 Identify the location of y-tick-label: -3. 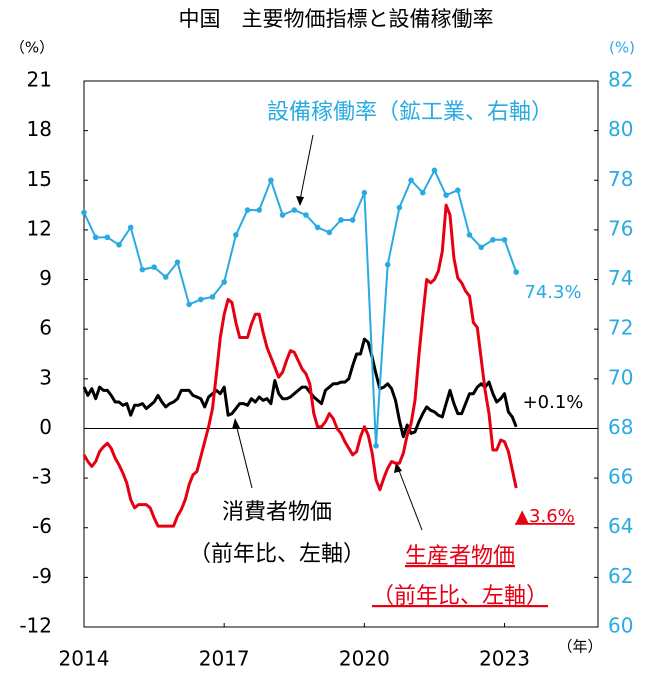
(42, 477).